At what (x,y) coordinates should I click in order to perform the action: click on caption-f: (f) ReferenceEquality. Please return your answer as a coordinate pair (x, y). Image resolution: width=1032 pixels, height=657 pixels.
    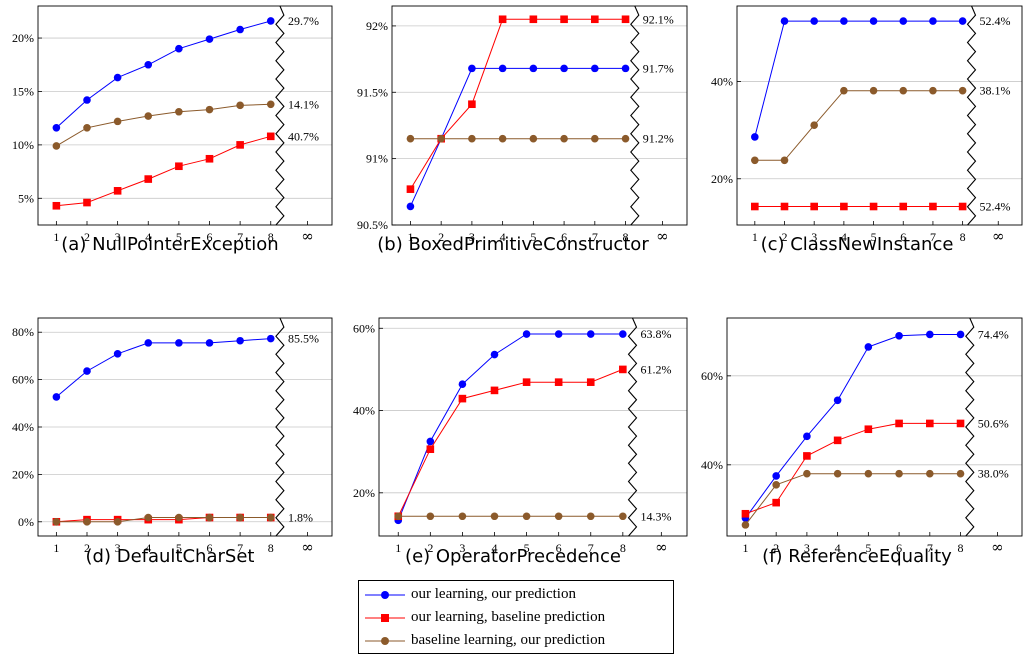
    Looking at the image, I should click on (857, 556).